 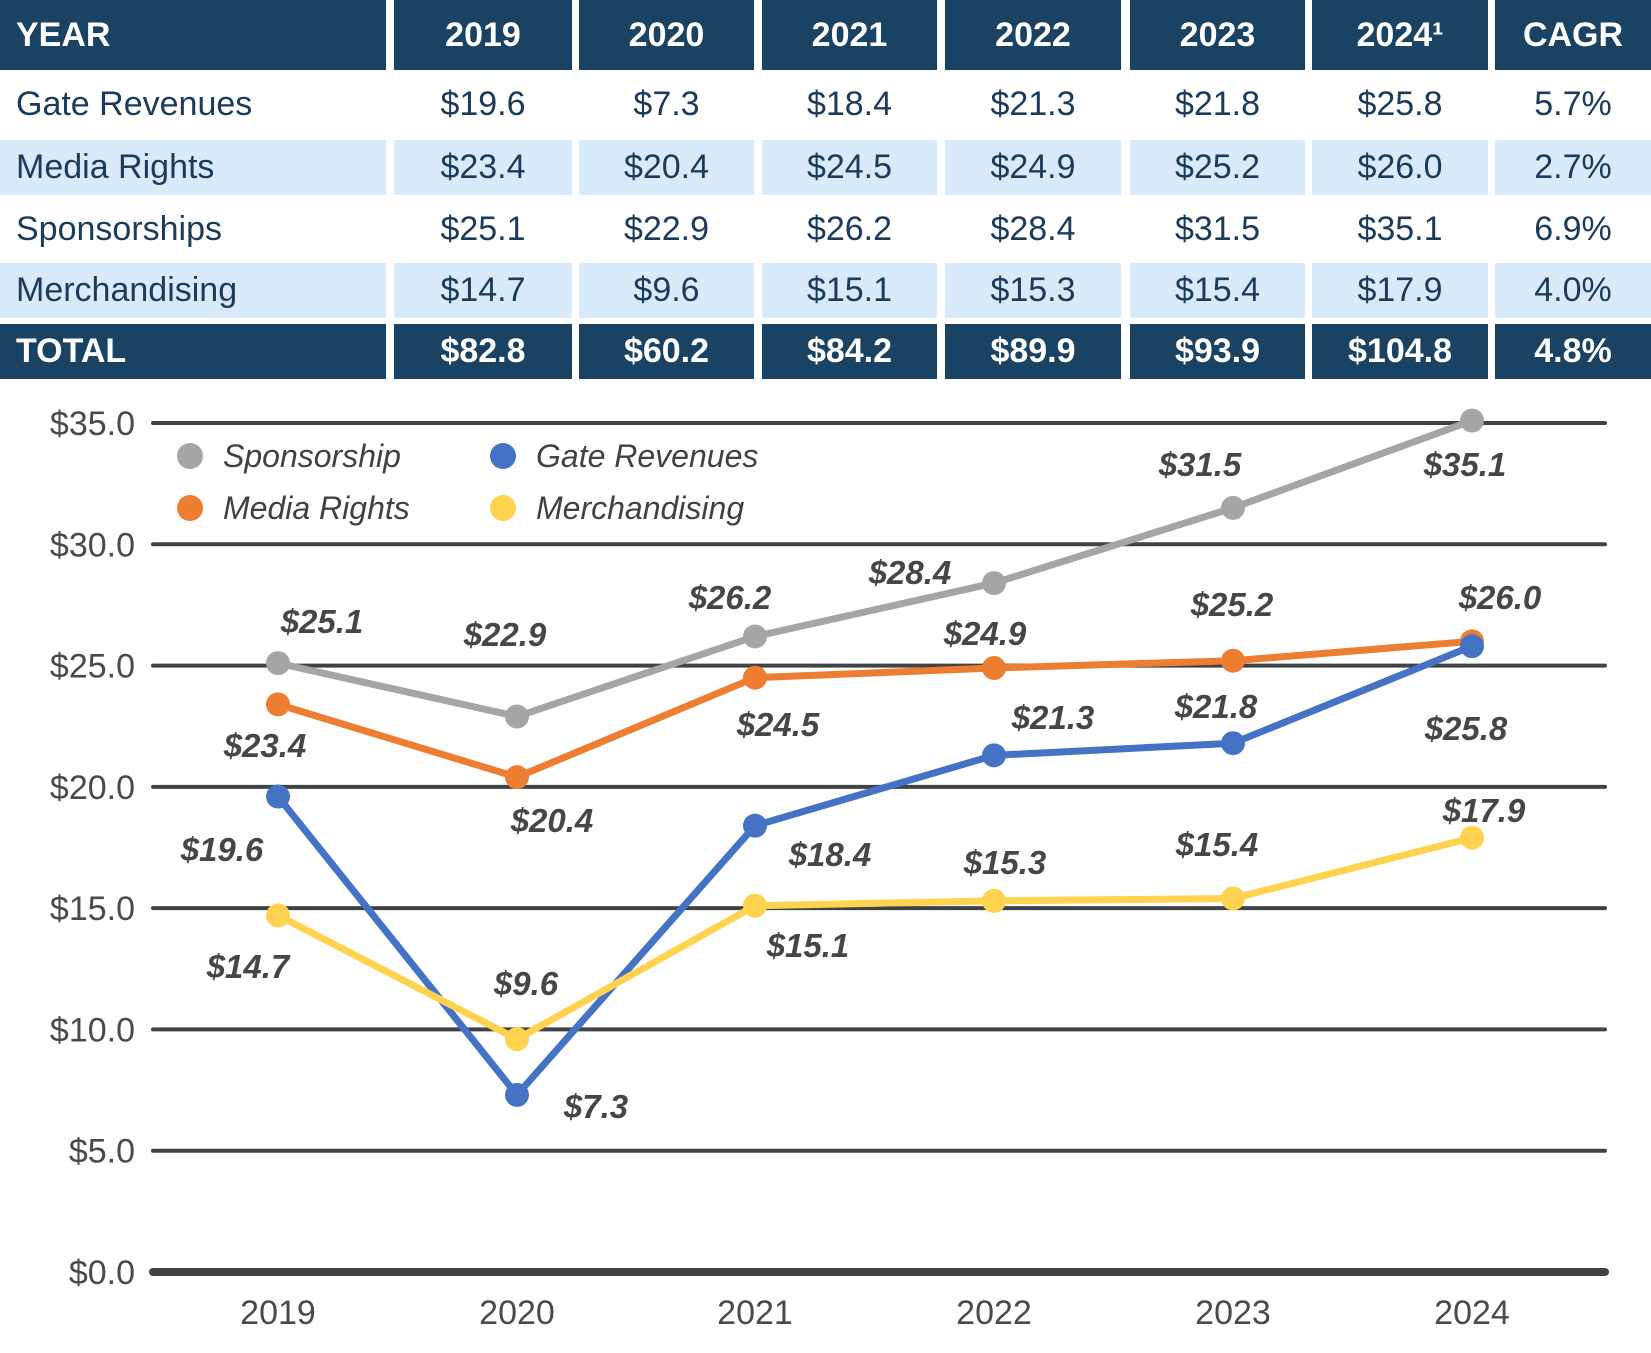 What do you see at coordinates (483, 229) in the screenshot?
I see `table-cell: $25.1` at bounding box center [483, 229].